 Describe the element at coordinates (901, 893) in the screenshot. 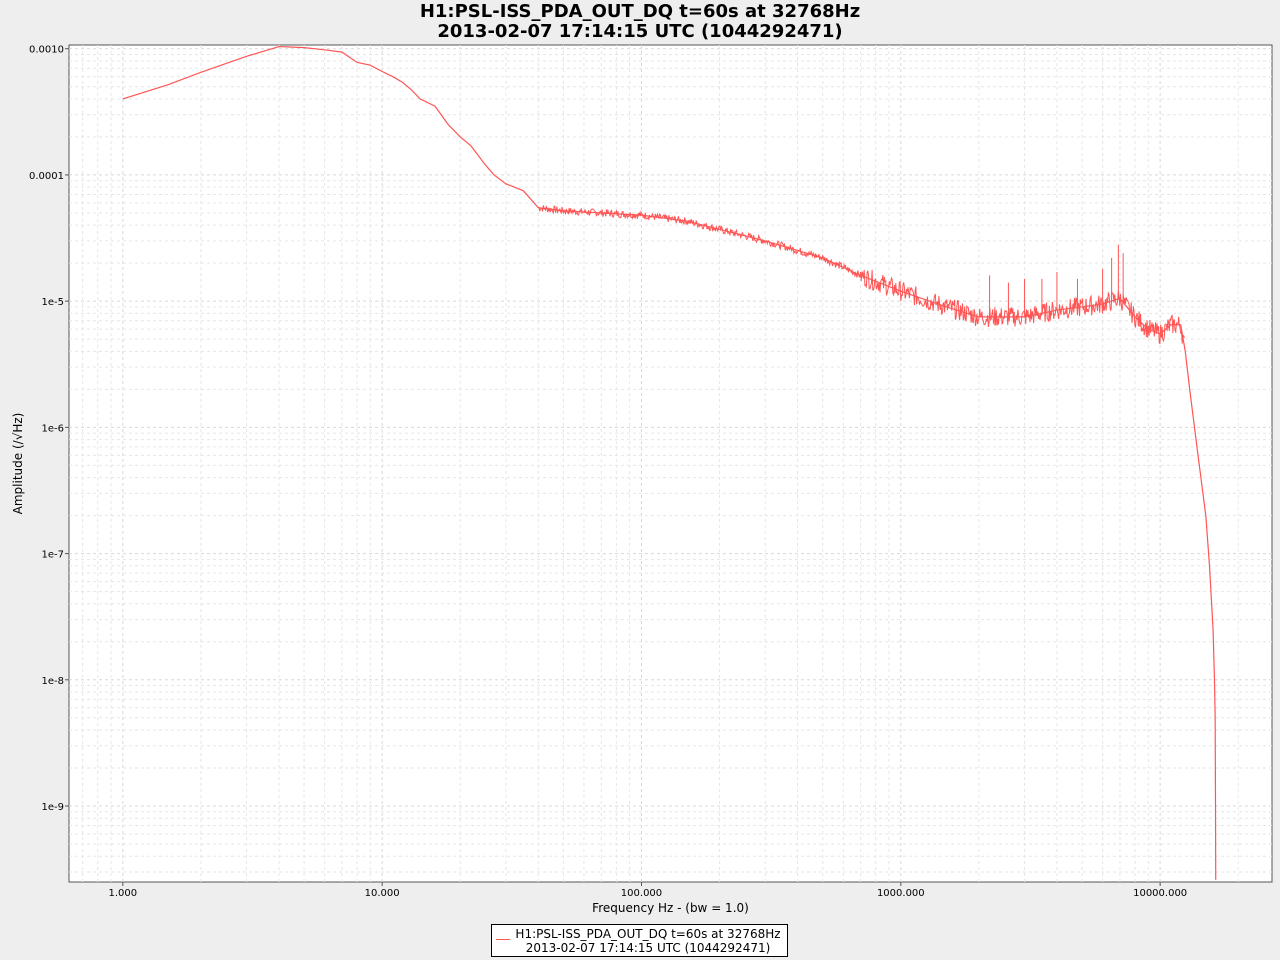

I see `x-tick-label: 1000.000` at that location.